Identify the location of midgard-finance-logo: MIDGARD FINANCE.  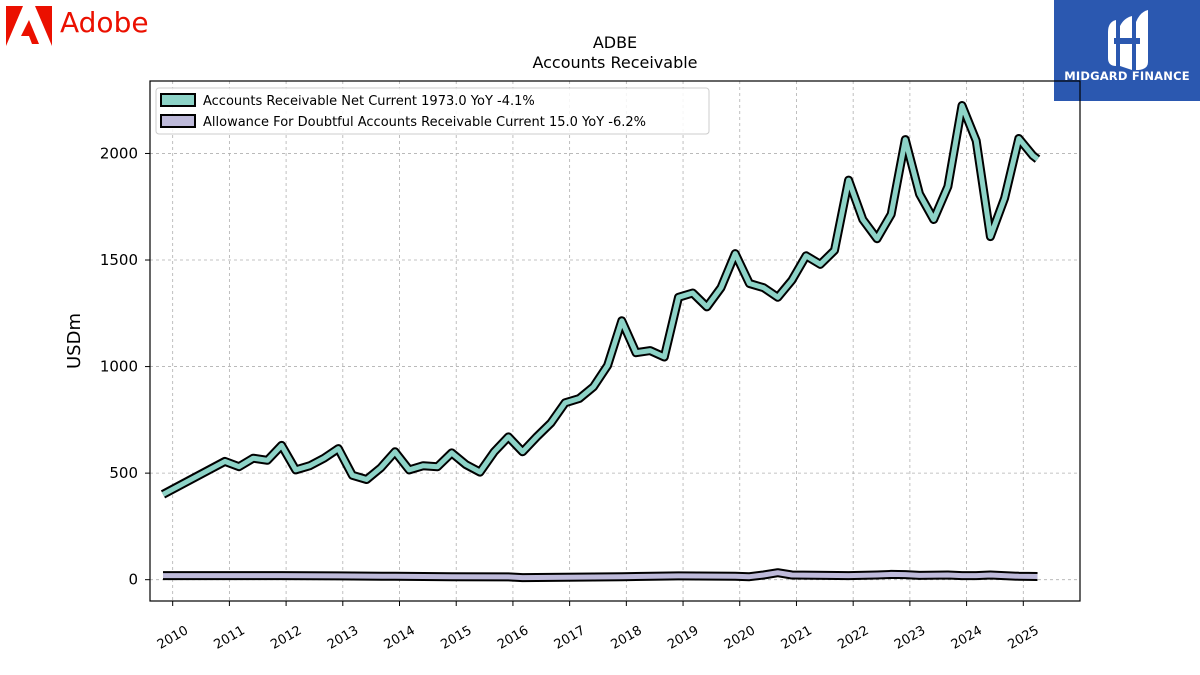
(1127, 50).